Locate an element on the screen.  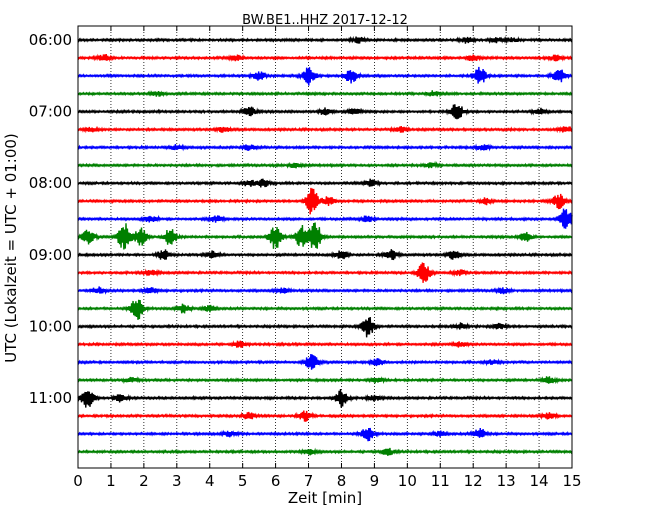
y-axis-label: UTC (Lokalzeit = UTC + 01:00) is located at coordinates (11, 248).